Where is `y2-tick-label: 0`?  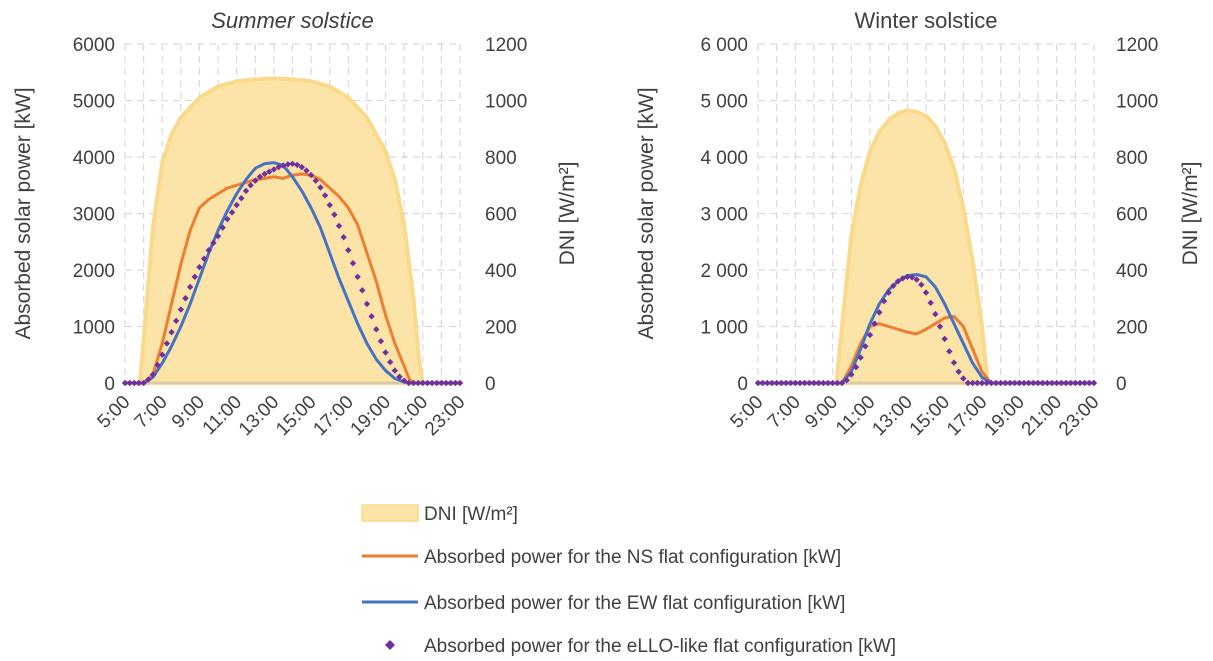
y2-tick-label: 0 is located at coordinates (1121, 384).